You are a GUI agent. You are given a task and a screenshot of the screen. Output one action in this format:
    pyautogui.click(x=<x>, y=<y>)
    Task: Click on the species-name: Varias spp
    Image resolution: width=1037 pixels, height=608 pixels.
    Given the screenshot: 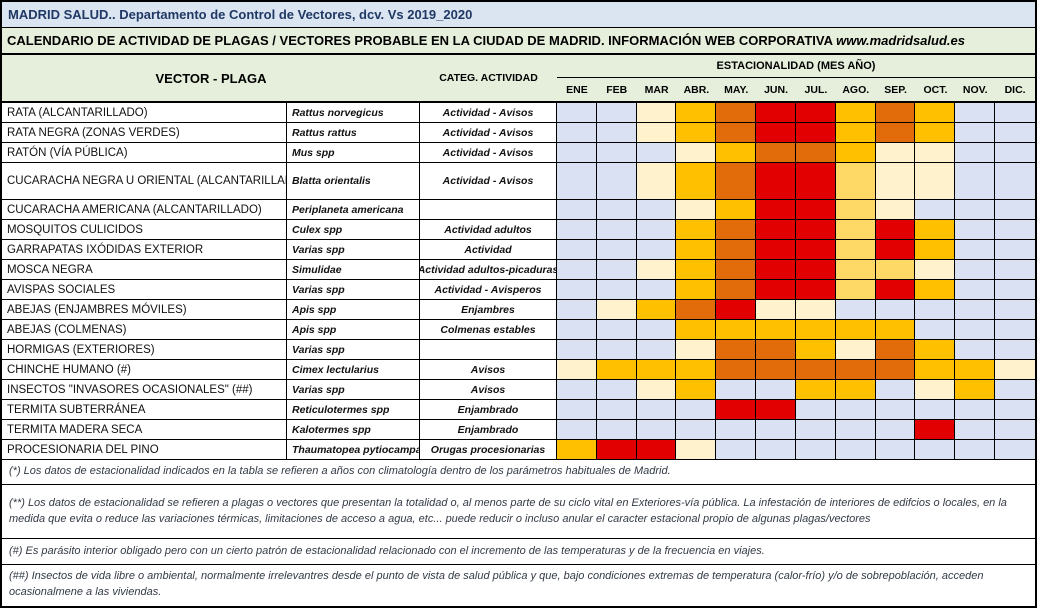 What is the action you would take?
    pyautogui.click(x=353, y=249)
    